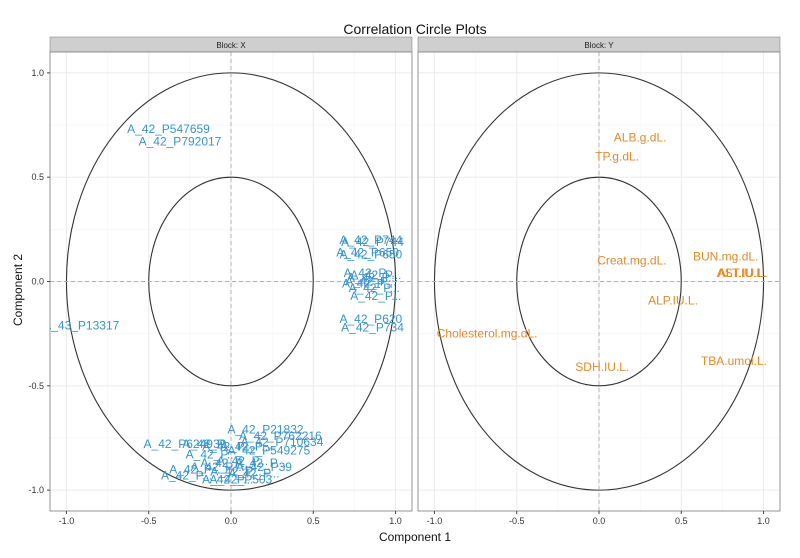  Describe the element at coordinates (37, 177) in the screenshot. I see `y-tick-label: 0.5` at that location.